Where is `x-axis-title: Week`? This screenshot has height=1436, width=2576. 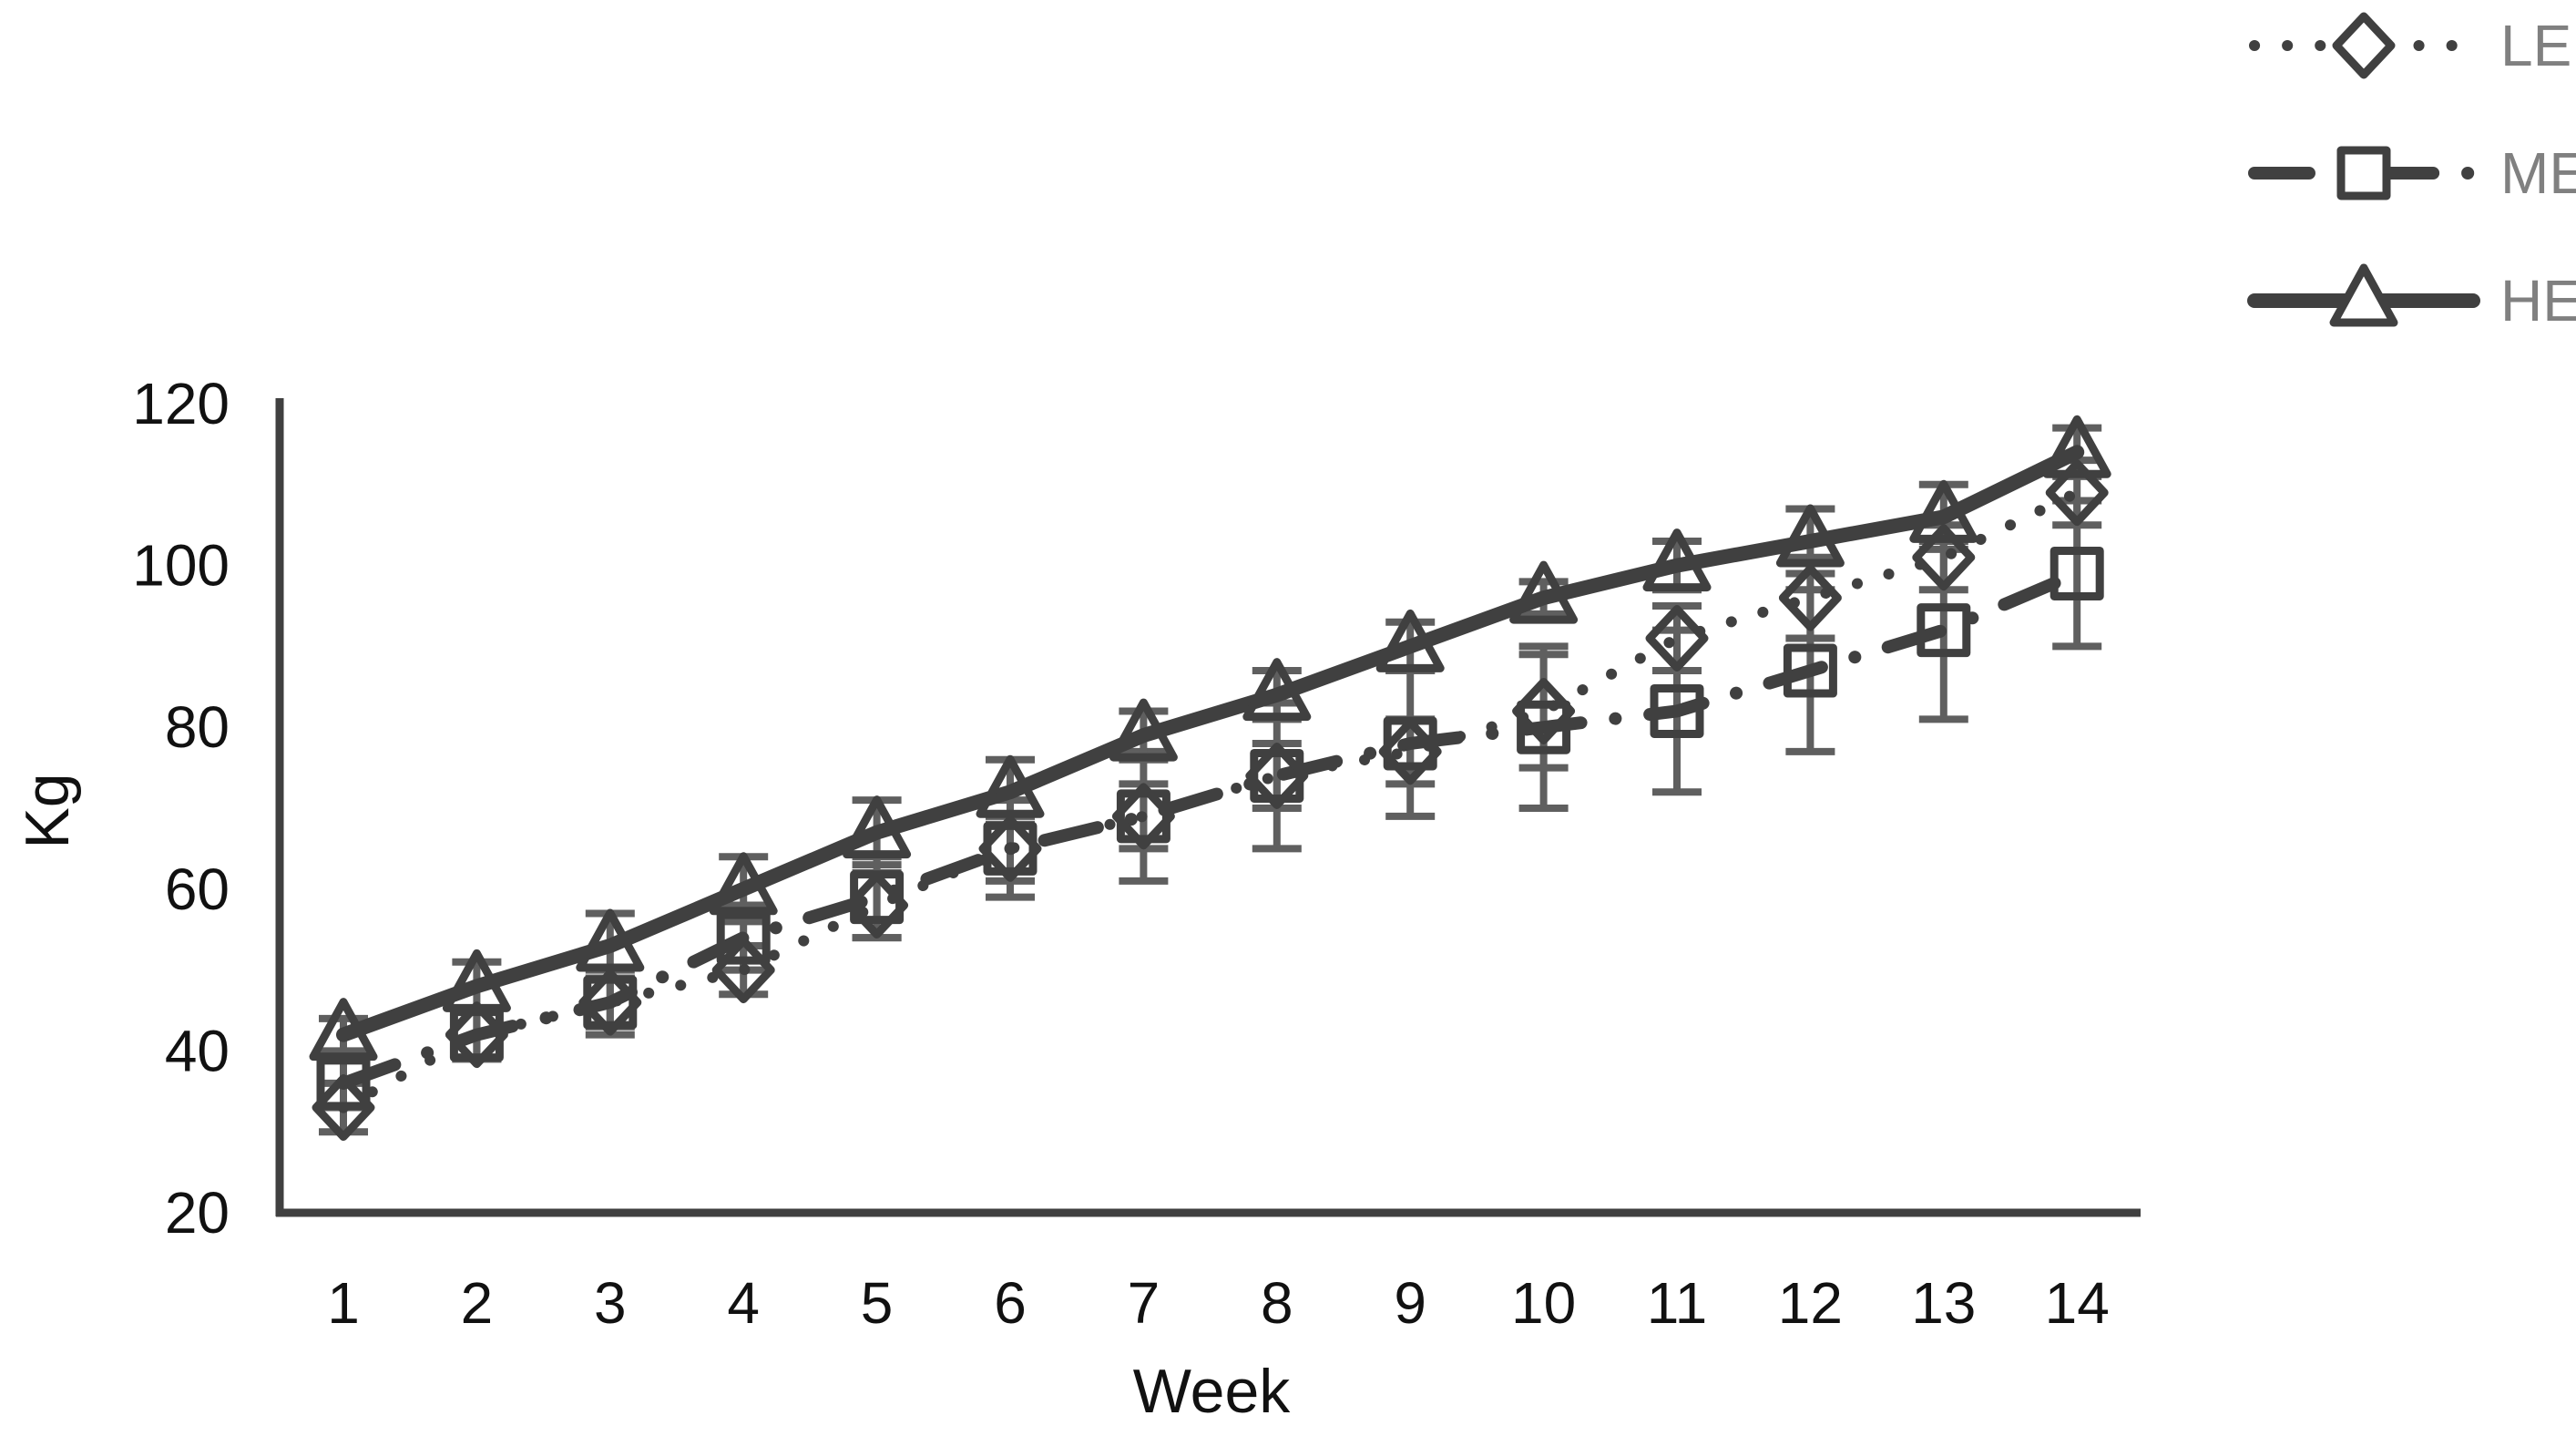 x-axis-title: Week is located at coordinates (1212, 1391).